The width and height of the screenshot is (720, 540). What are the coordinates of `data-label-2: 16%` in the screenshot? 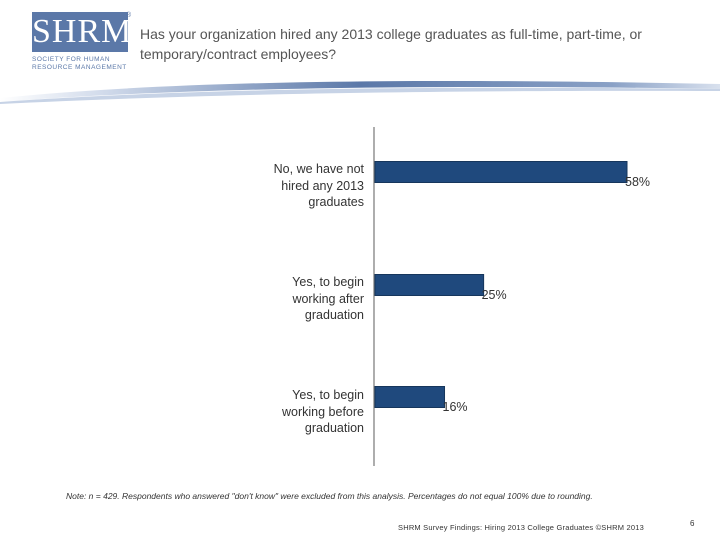 It's located at (455, 407).